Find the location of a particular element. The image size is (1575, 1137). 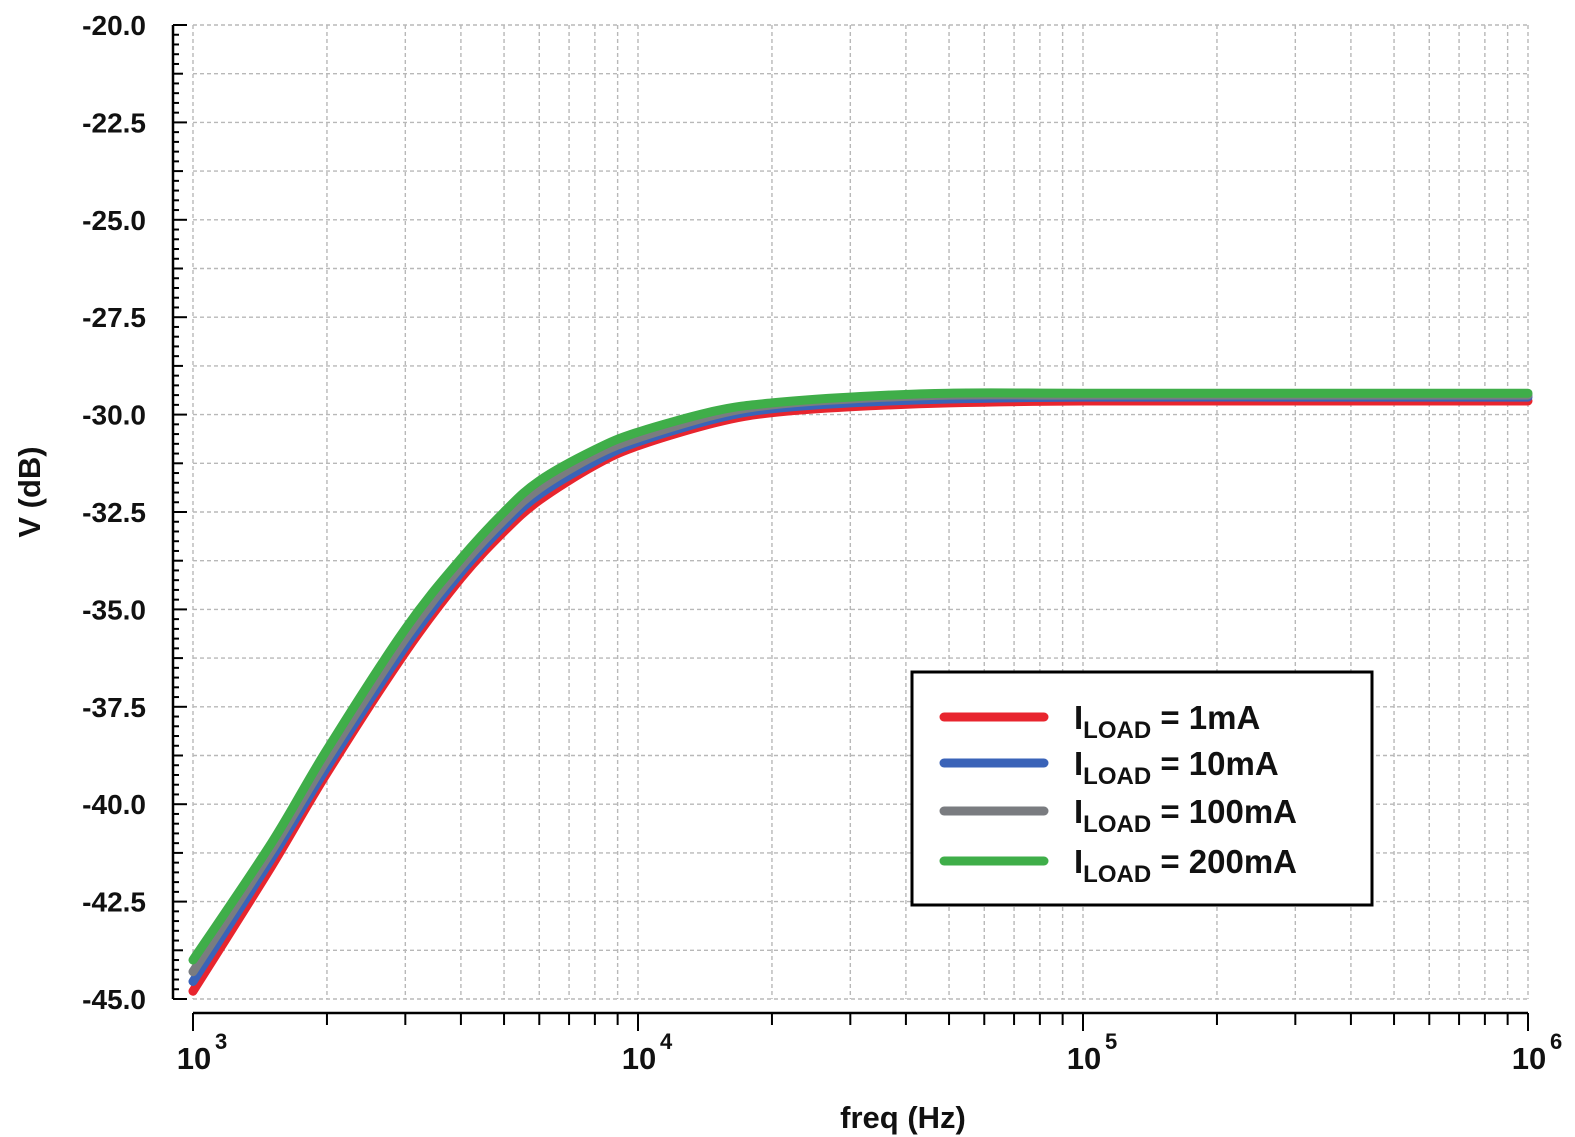

y-tick-label: -40.0 is located at coordinates (114, 804).